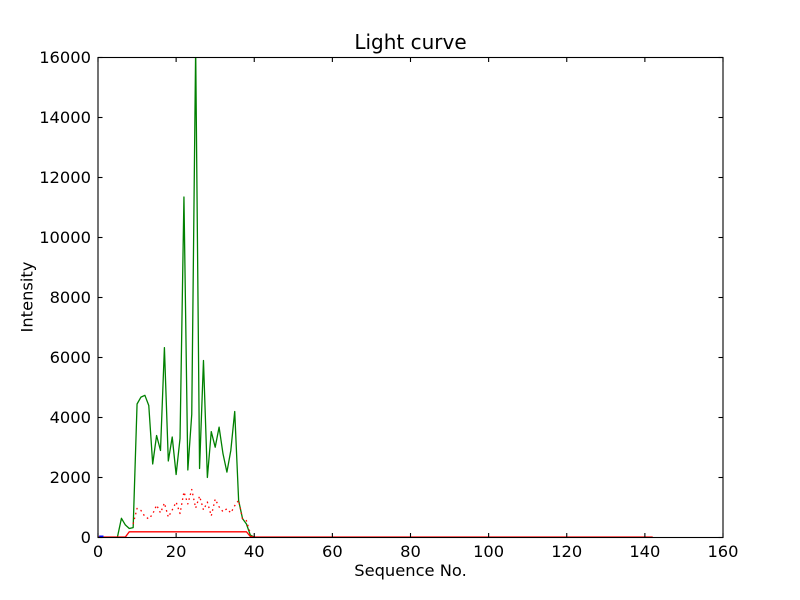  Describe the element at coordinates (410, 570) in the screenshot. I see `x-axis-label: Sequence No.` at that location.